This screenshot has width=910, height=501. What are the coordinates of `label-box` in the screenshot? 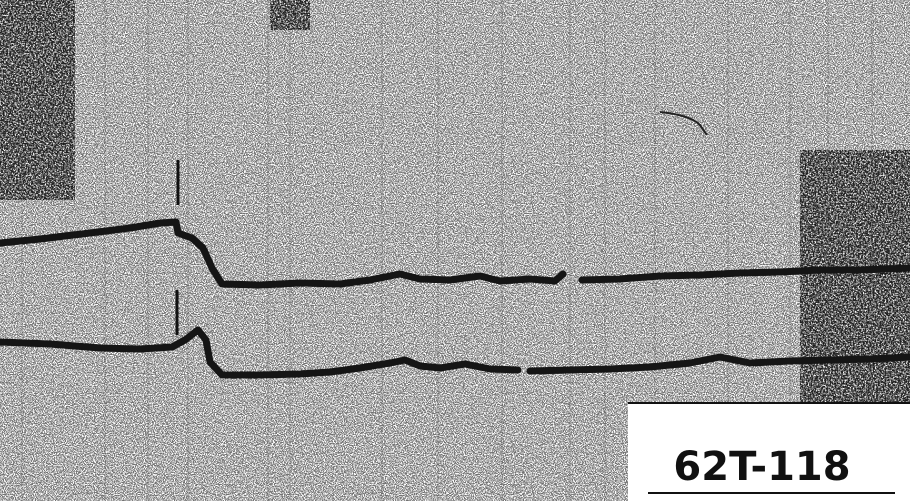 It's located at (769, 452).